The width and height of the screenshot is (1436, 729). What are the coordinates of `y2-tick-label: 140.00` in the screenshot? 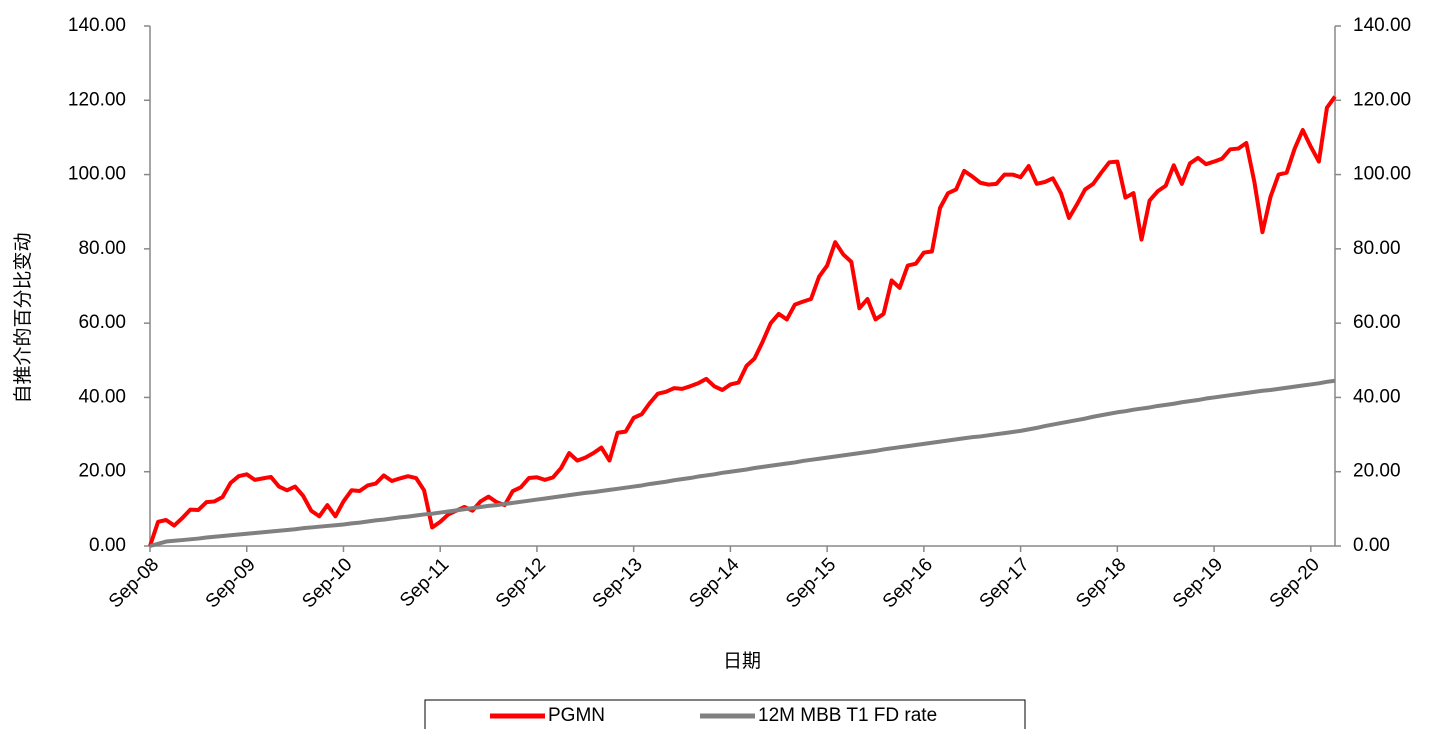 It's located at (1382, 25).